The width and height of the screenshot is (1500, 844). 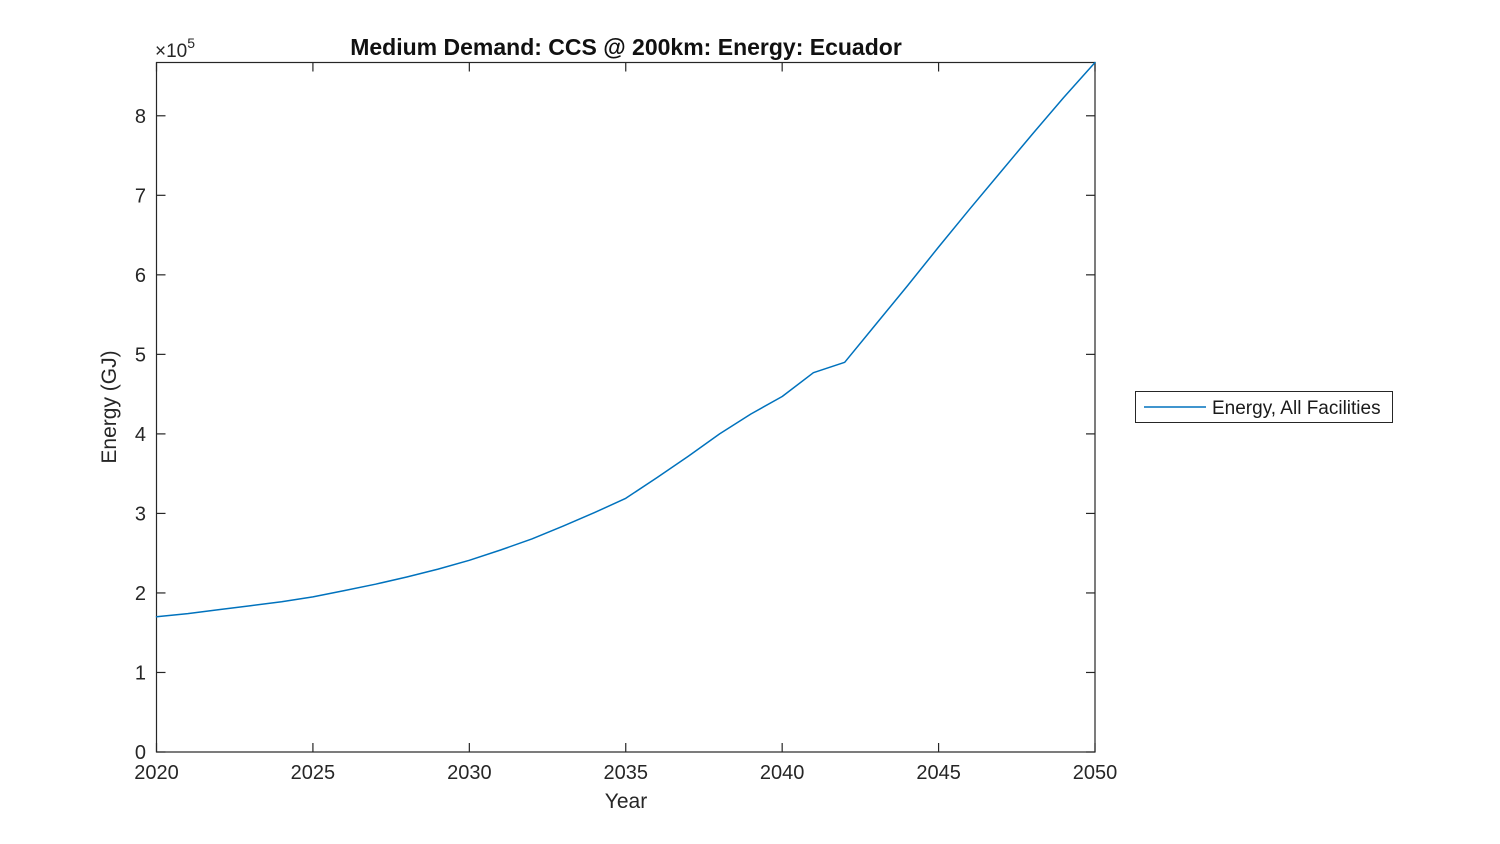 What do you see at coordinates (469, 773) in the screenshot?
I see `x-tick-label: 2030` at bounding box center [469, 773].